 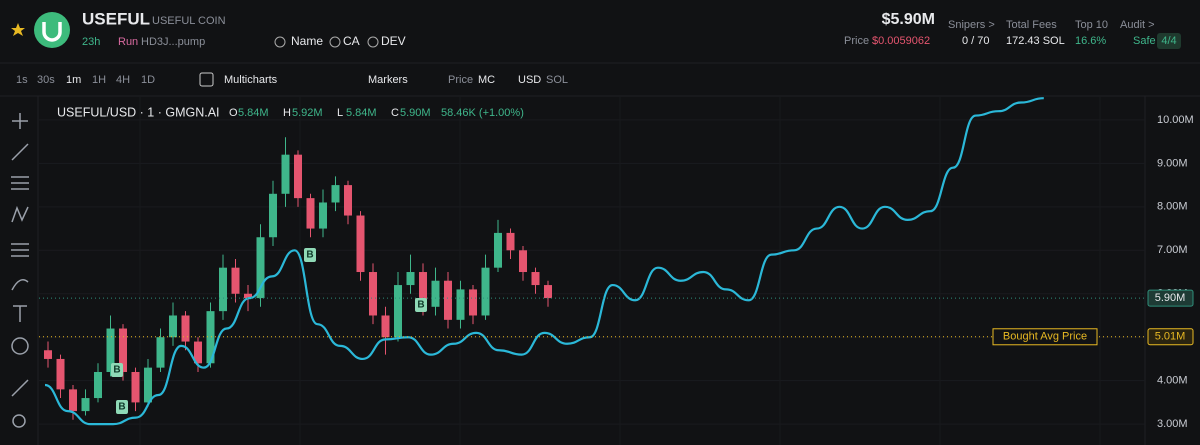 What do you see at coordinates (19, 421) in the screenshot?
I see `zoom-tool` at bounding box center [19, 421].